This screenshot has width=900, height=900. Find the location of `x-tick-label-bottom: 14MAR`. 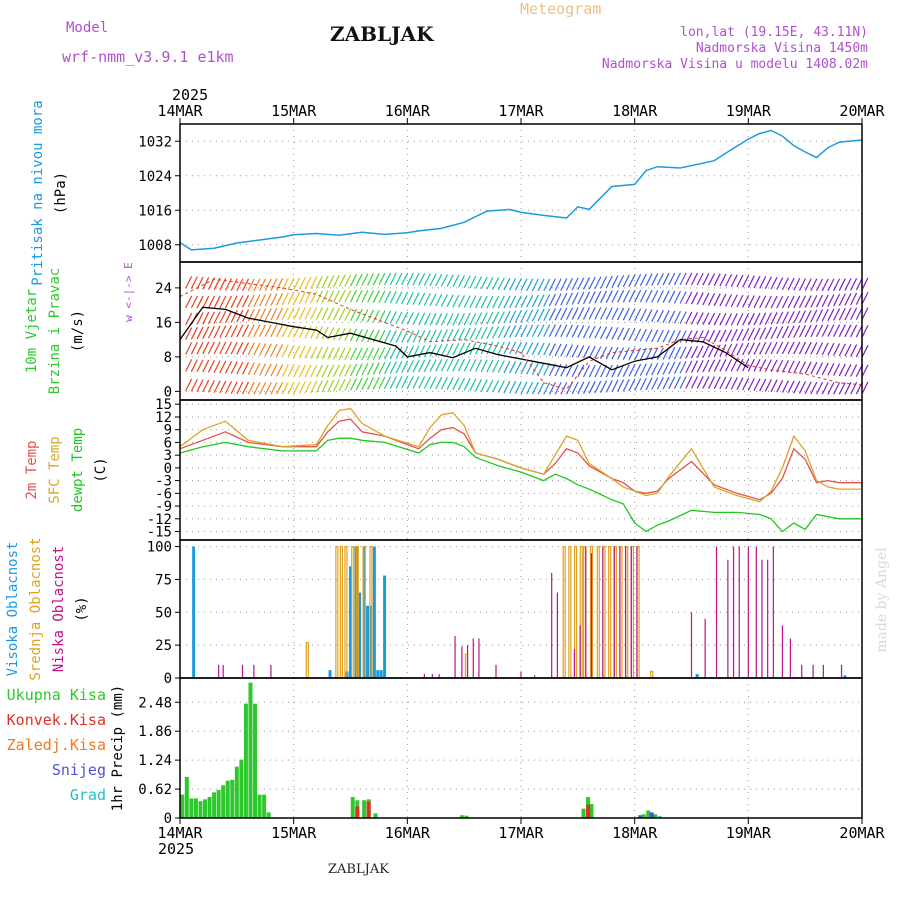

x-tick-label-bottom: 14MAR is located at coordinates (180, 833).